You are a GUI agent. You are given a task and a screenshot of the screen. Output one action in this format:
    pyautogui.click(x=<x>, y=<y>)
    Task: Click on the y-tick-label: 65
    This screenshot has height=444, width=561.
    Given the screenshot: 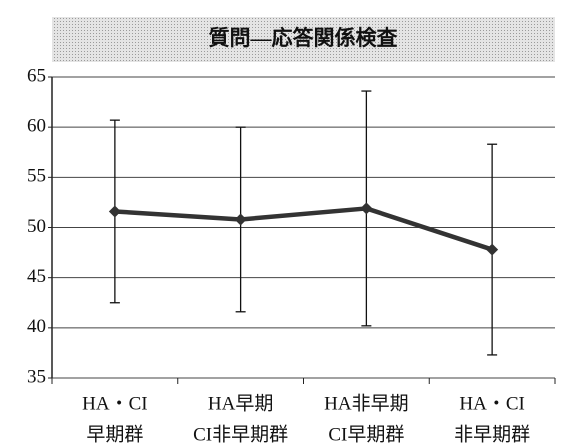 What is the action you would take?
    pyautogui.click(x=36, y=75)
    